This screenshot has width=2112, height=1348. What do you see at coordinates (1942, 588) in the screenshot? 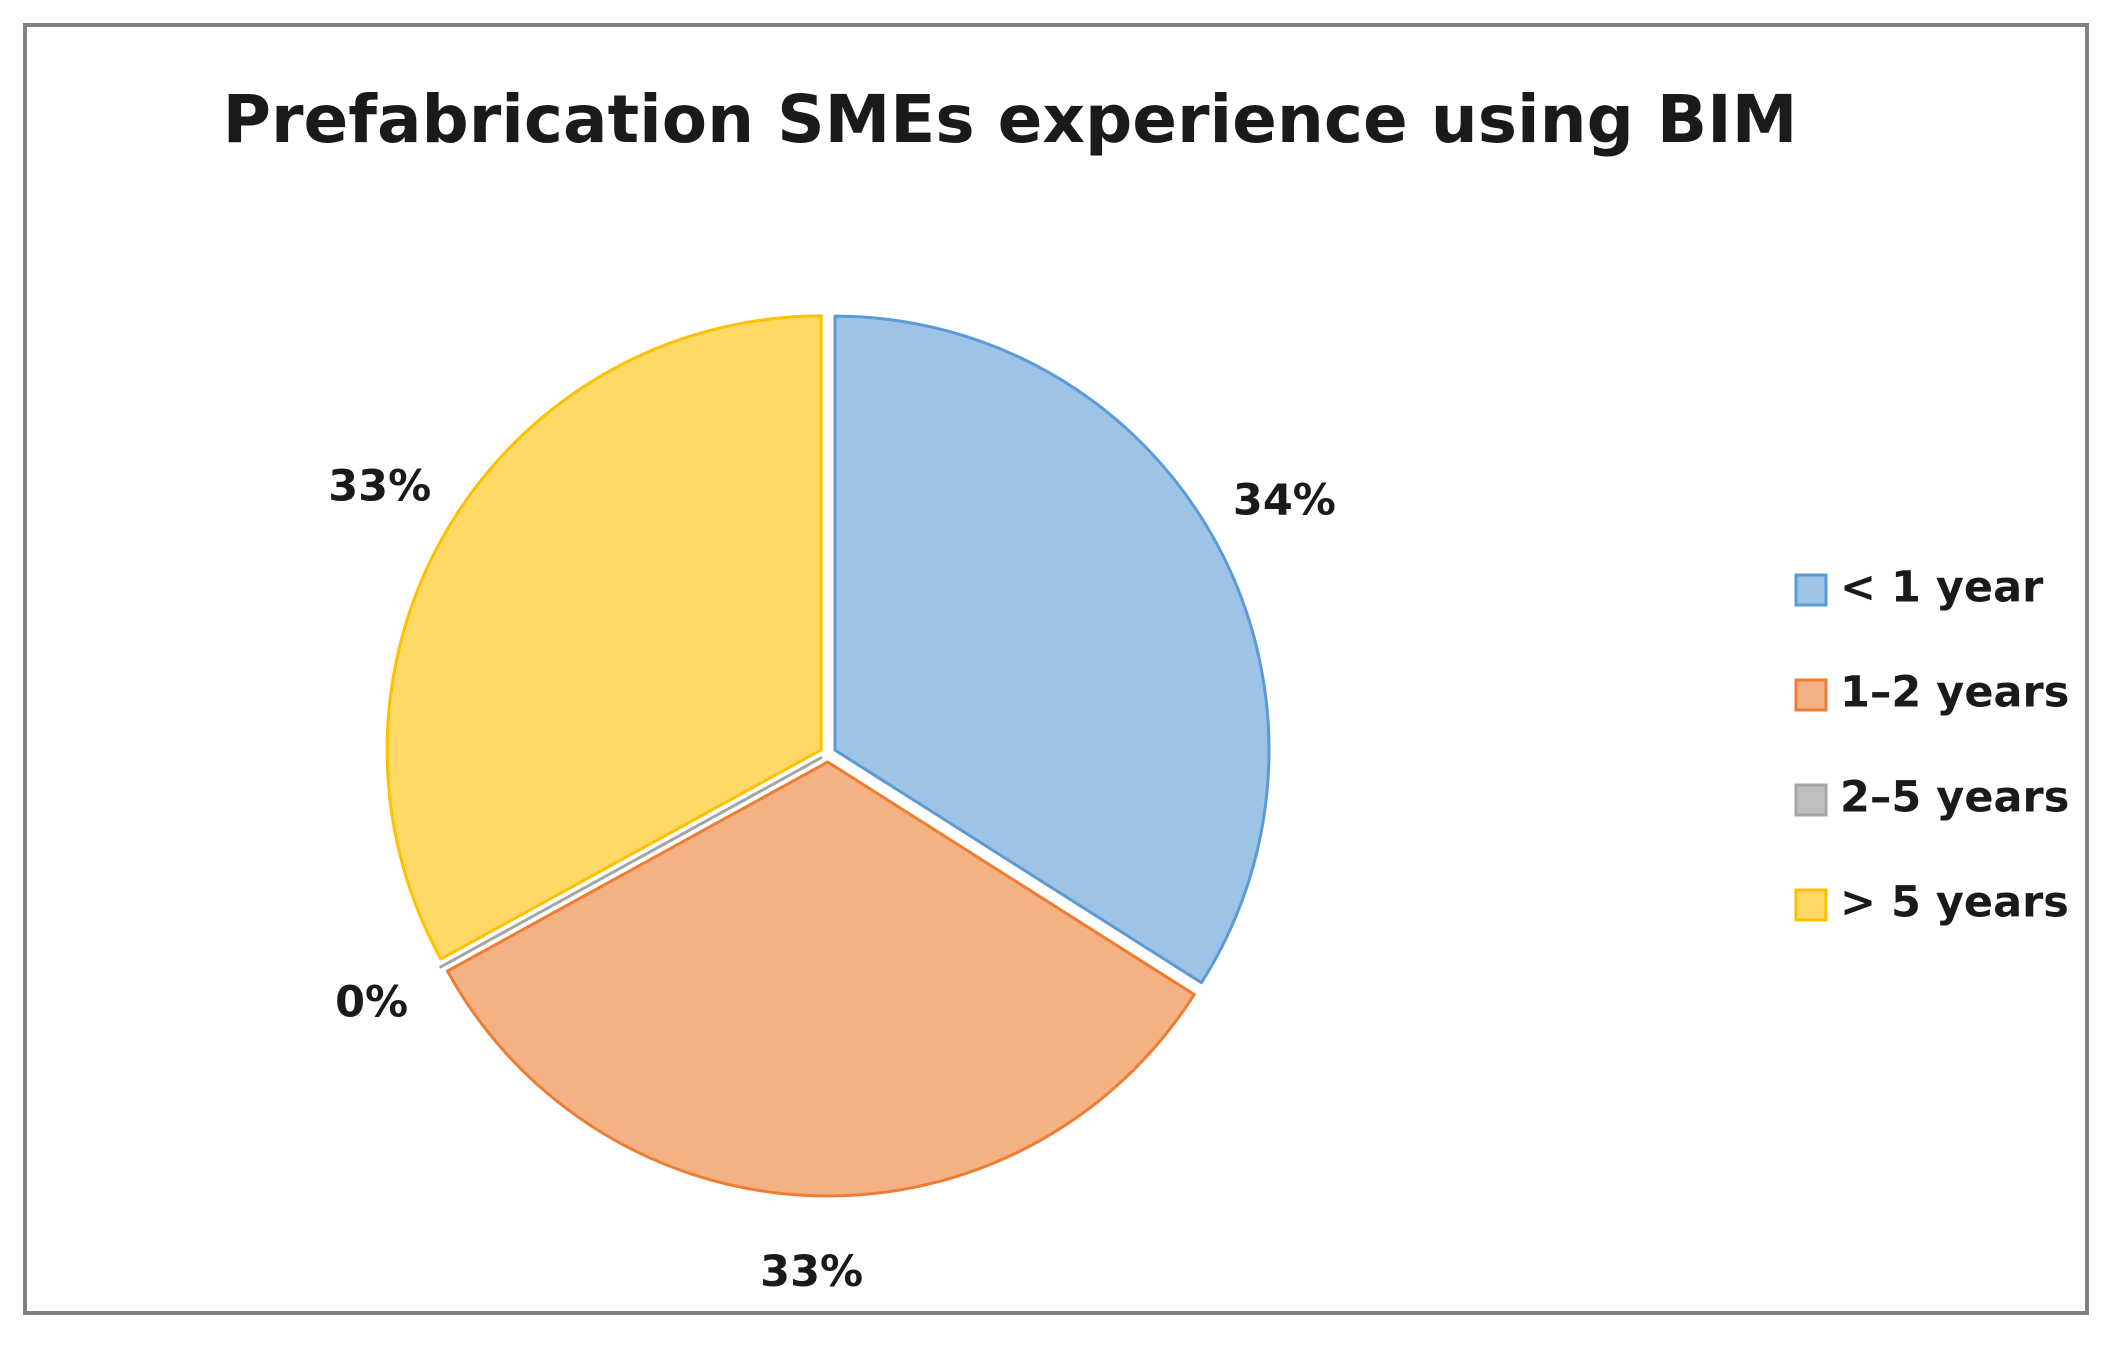
I see `legend-label: < 1 year` at bounding box center [1942, 588].